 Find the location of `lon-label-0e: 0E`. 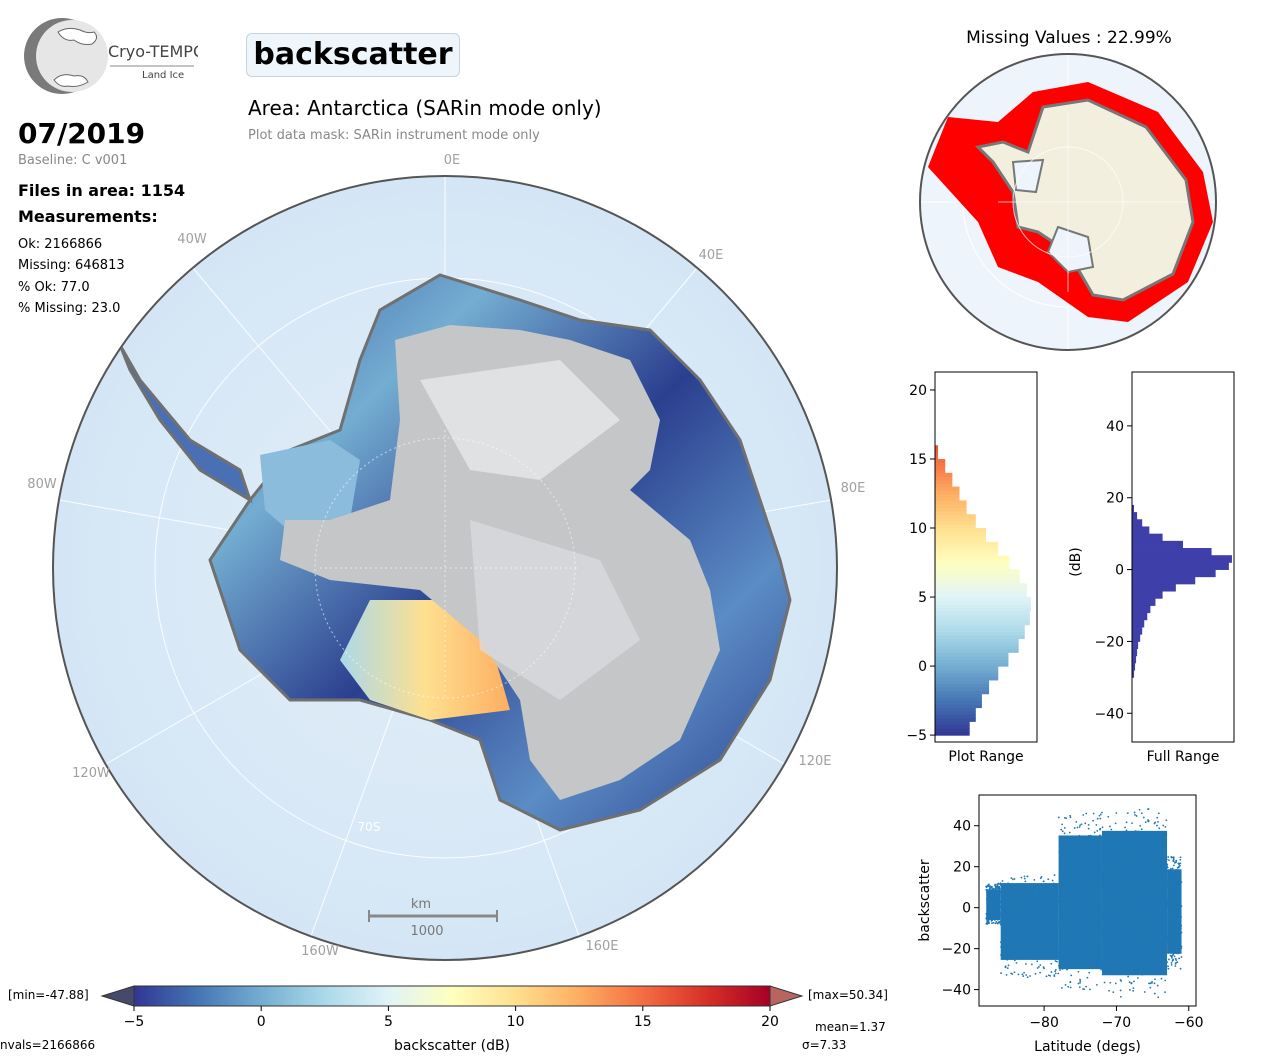

lon-label-0e: 0E is located at coordinates (452, 160).